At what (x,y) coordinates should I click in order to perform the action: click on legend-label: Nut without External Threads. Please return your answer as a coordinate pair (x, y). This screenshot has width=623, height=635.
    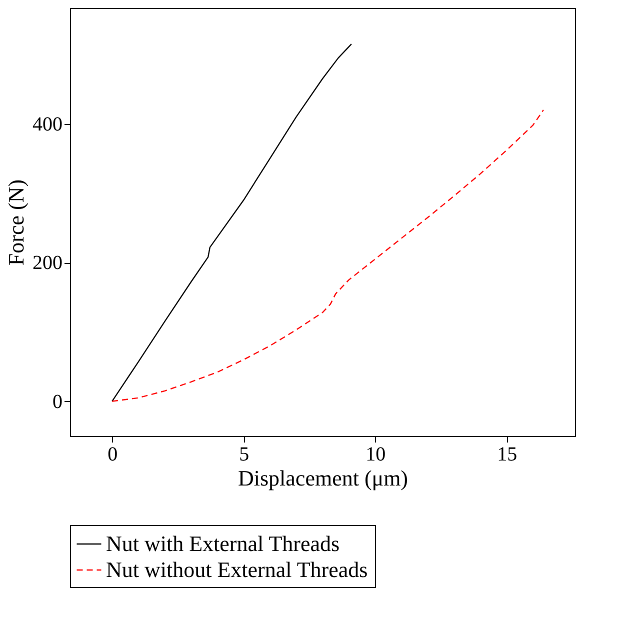
    Looking at the image, I should click on (237, 569).